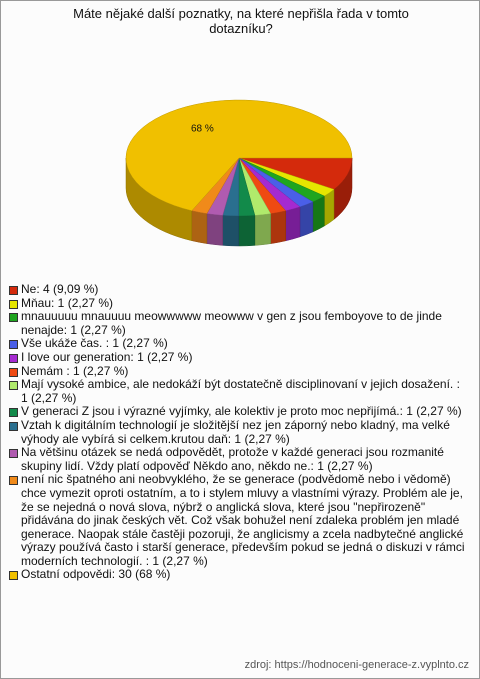  What do you see at coordinates (239, 155) in the screenshot?
I see `slice` at bounding box center [239, 155].